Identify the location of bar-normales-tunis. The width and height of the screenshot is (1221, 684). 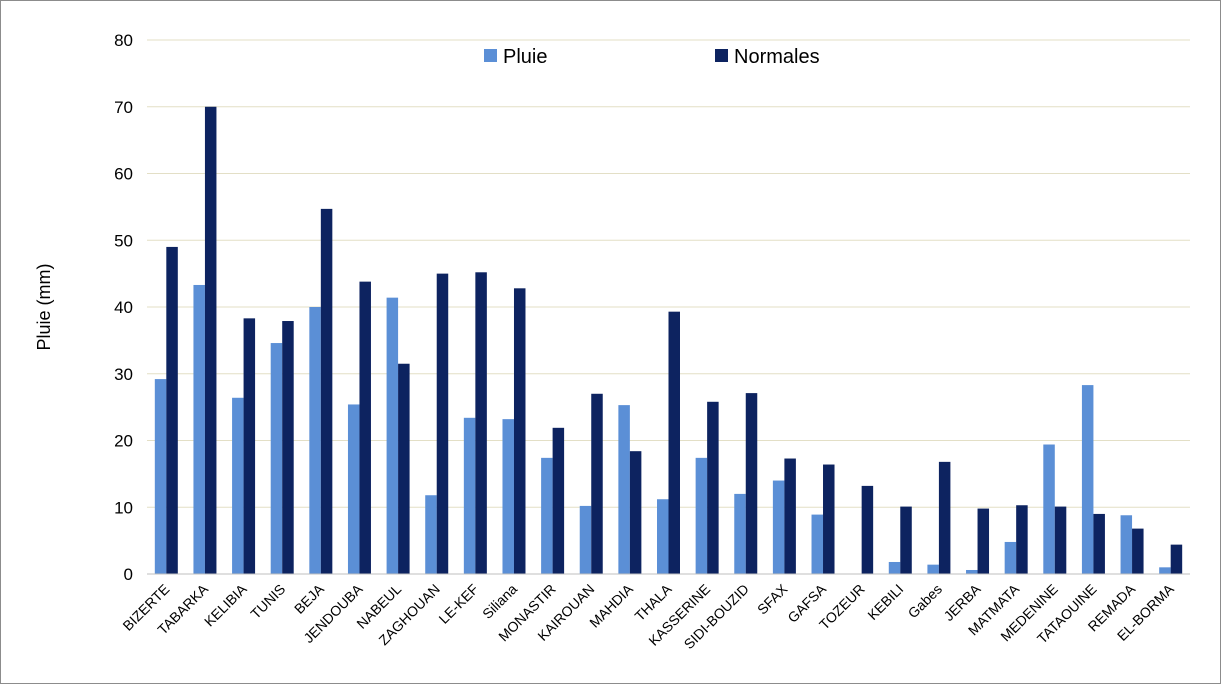
(288, 447).